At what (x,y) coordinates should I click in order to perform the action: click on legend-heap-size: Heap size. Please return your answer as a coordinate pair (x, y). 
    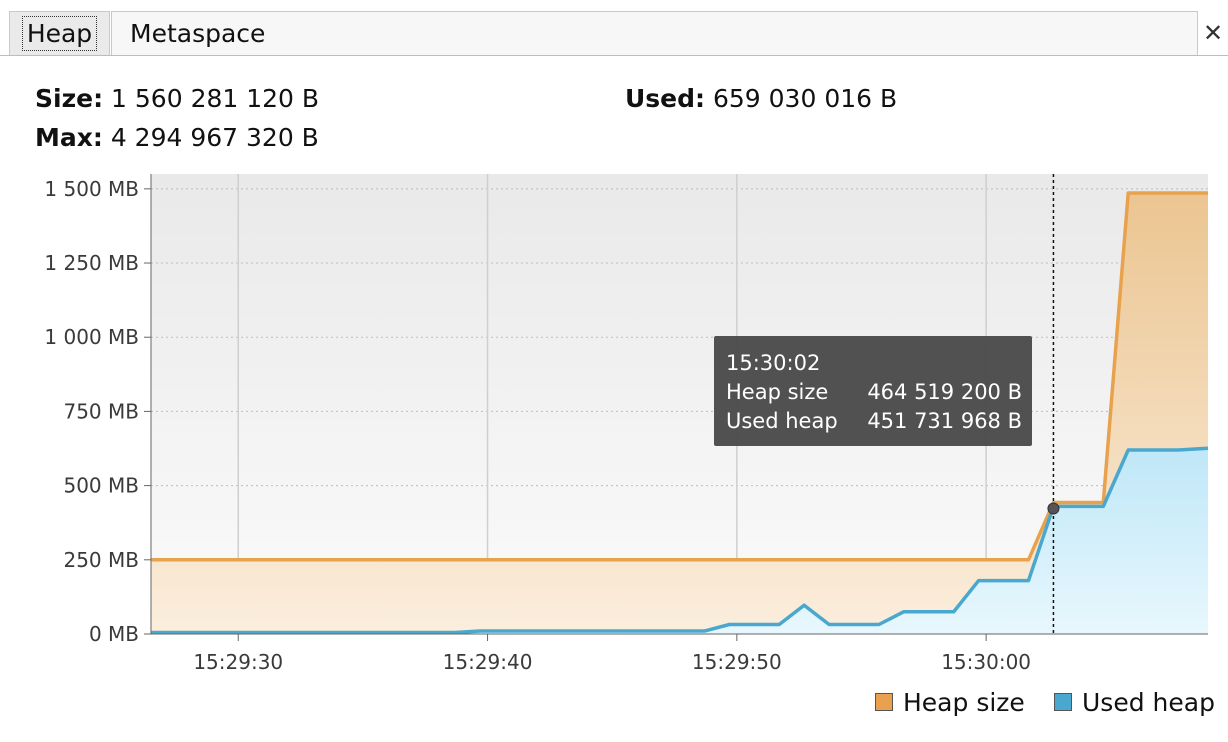
    Looking at the image, I should click on (950, 702).